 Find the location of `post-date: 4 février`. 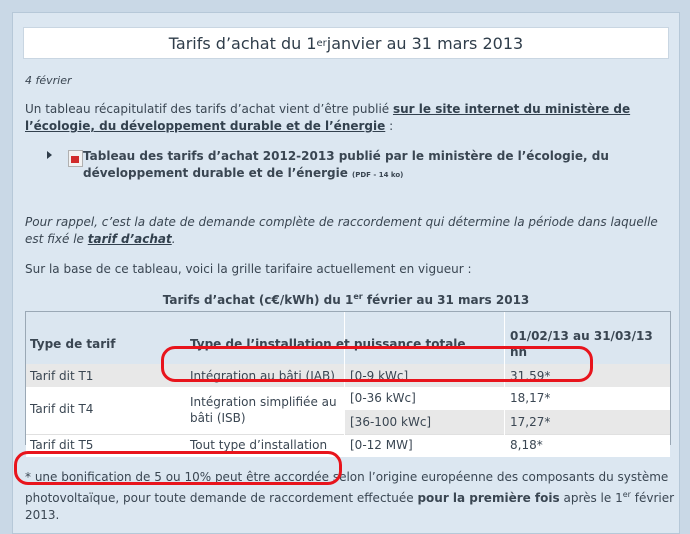

post-date: 4 février is located at coordinates (48, 80).